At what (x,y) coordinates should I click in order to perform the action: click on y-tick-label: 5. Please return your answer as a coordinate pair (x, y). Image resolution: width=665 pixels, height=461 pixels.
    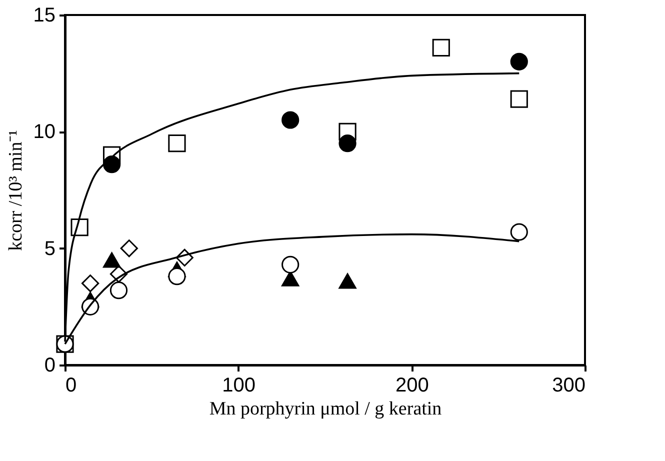
    Looking at the image, I should click on (50, 249).